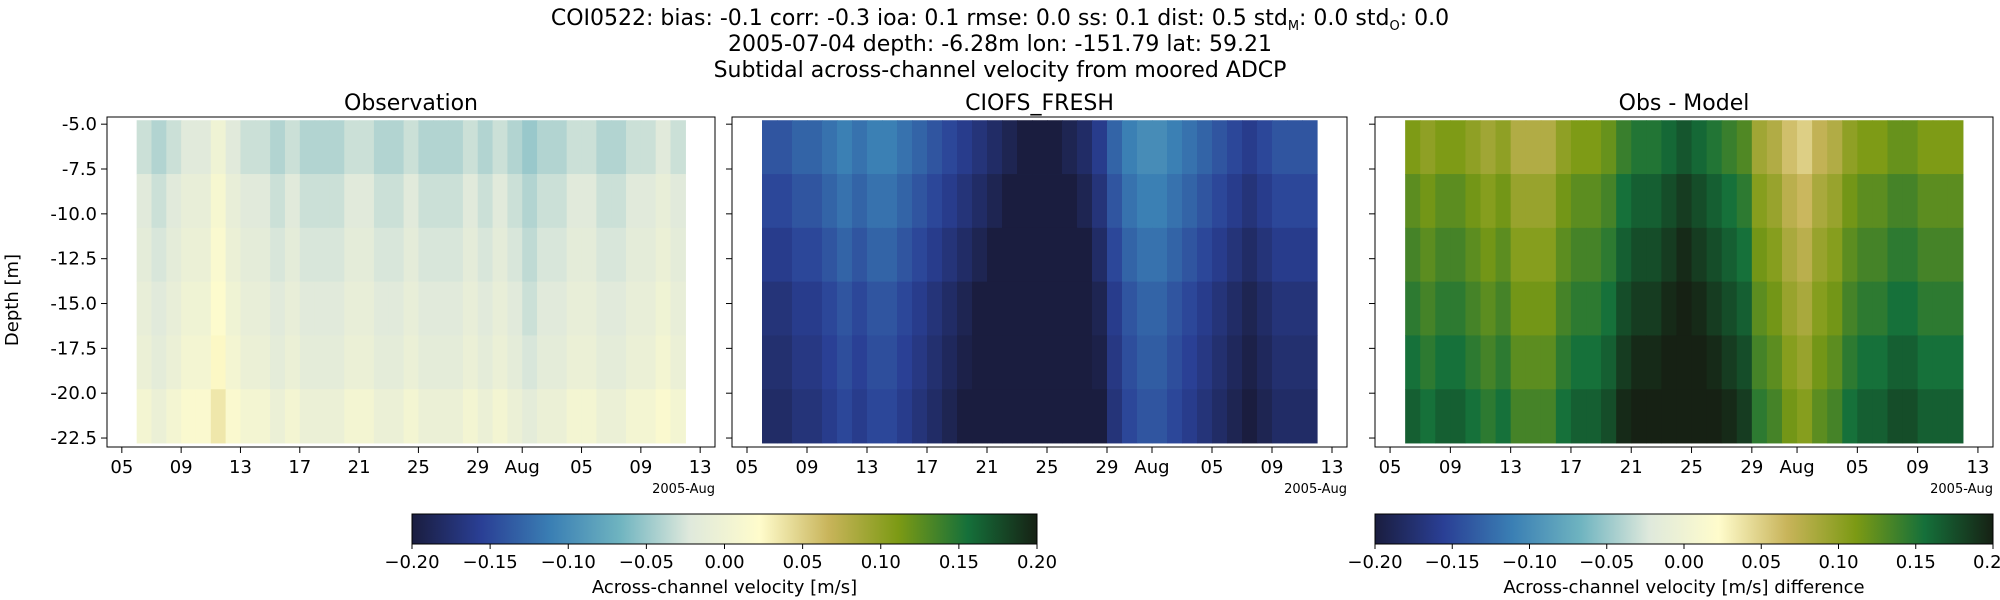 Image resolution: width=2000 pixels, height=600 pixels. What do you see at coordinates (1796, 467) in the screenshot?
I see `x-tick-label: Aug` at bounding box center [1796, 467].